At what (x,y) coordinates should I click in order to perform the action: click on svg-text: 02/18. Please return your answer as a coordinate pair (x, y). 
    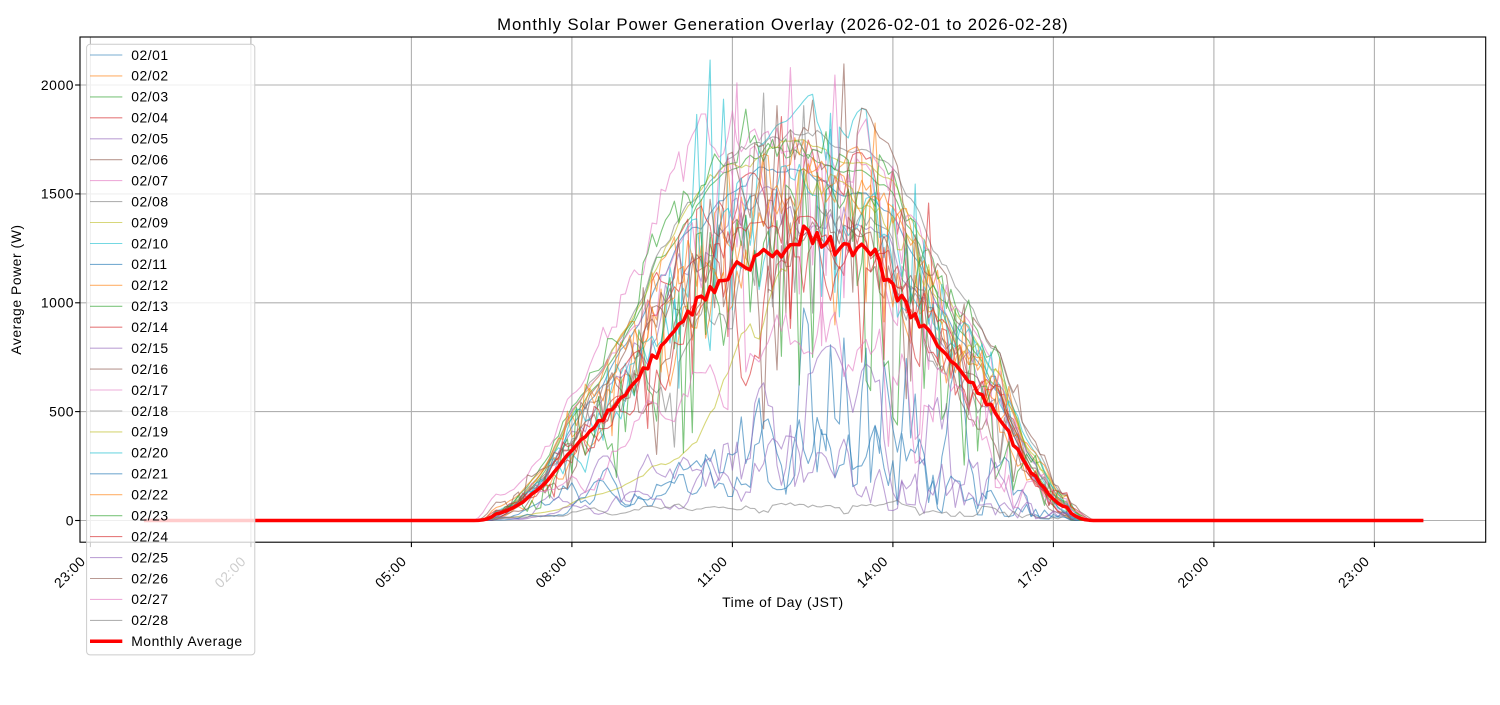
    Looking at the image, I should click on (150, 411).